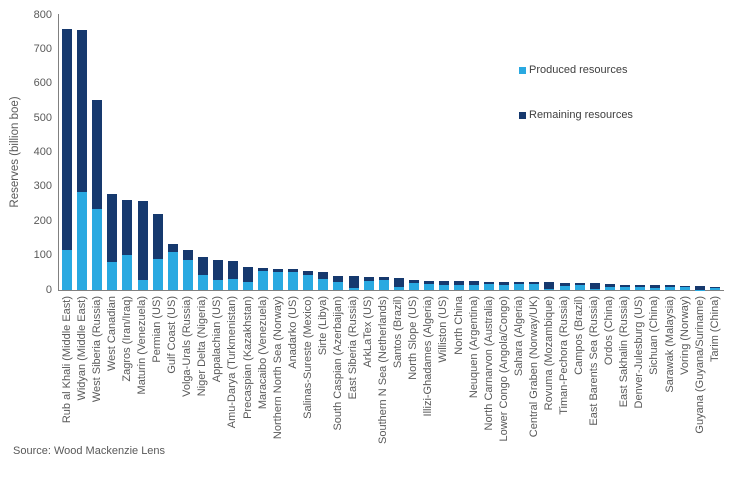 The image size is (730, 480). I want to click on x-axis-label: Denver-Julesburg (US), so click(639, 352).